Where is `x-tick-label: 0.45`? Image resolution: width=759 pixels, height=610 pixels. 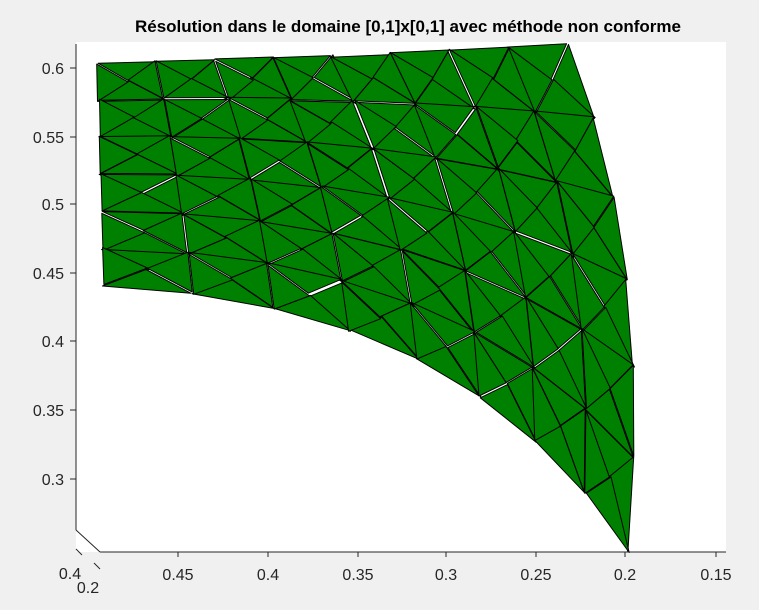 x-tick-label: 0.45 is located at coordinates (177, 575).